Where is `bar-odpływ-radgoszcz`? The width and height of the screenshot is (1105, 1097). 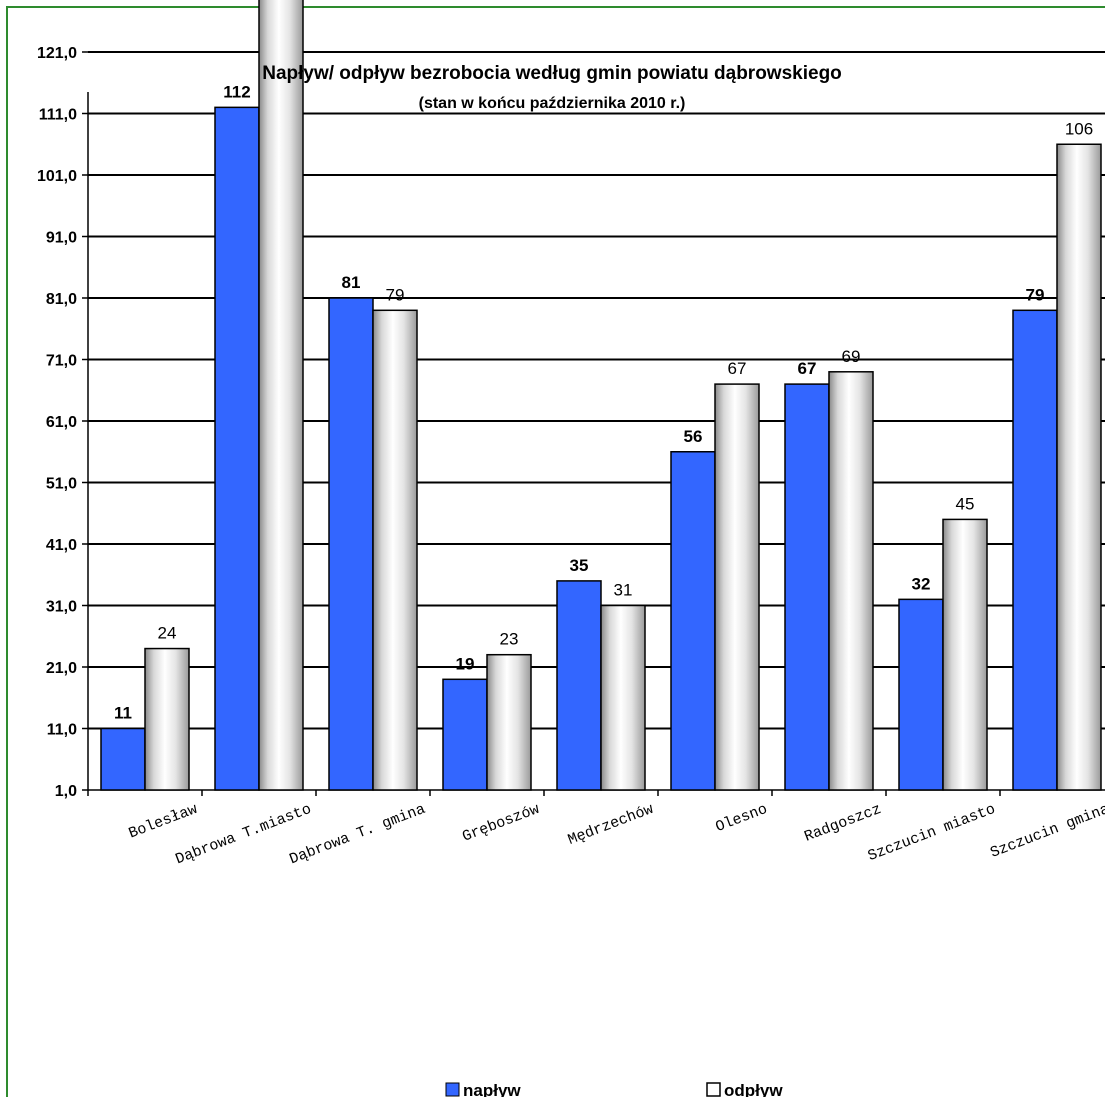
bar-odpływ-radgoszcz is located at coordinates (851, 581).